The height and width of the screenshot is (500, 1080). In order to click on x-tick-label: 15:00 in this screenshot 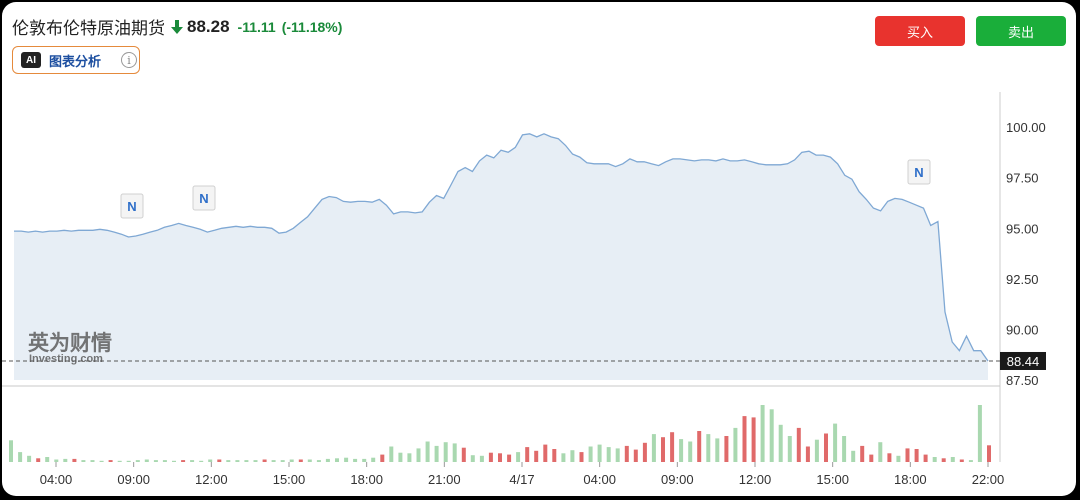, I will do `click(289, 479)`.